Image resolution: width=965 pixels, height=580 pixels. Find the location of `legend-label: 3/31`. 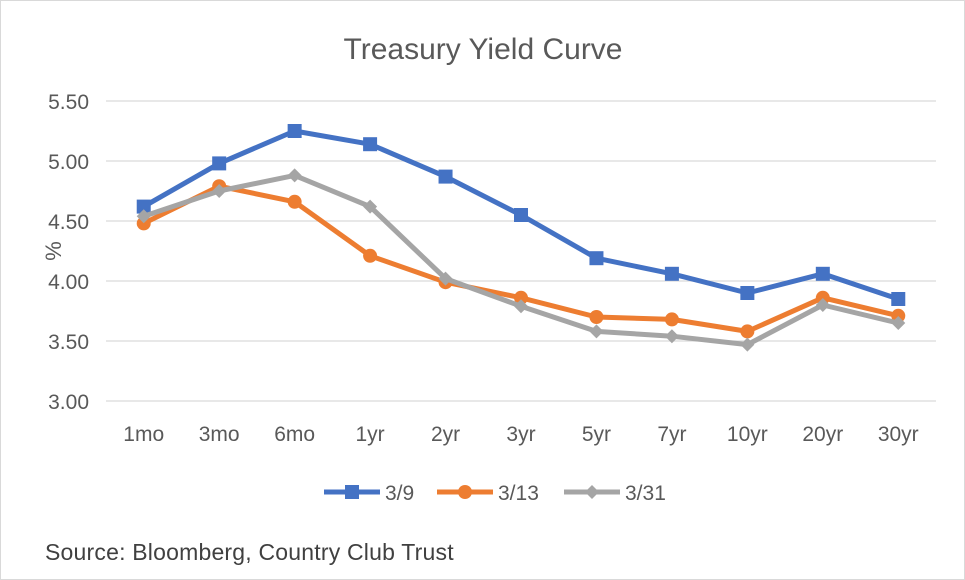

legend-label: 3/31 is located at coordinates (645, 493).